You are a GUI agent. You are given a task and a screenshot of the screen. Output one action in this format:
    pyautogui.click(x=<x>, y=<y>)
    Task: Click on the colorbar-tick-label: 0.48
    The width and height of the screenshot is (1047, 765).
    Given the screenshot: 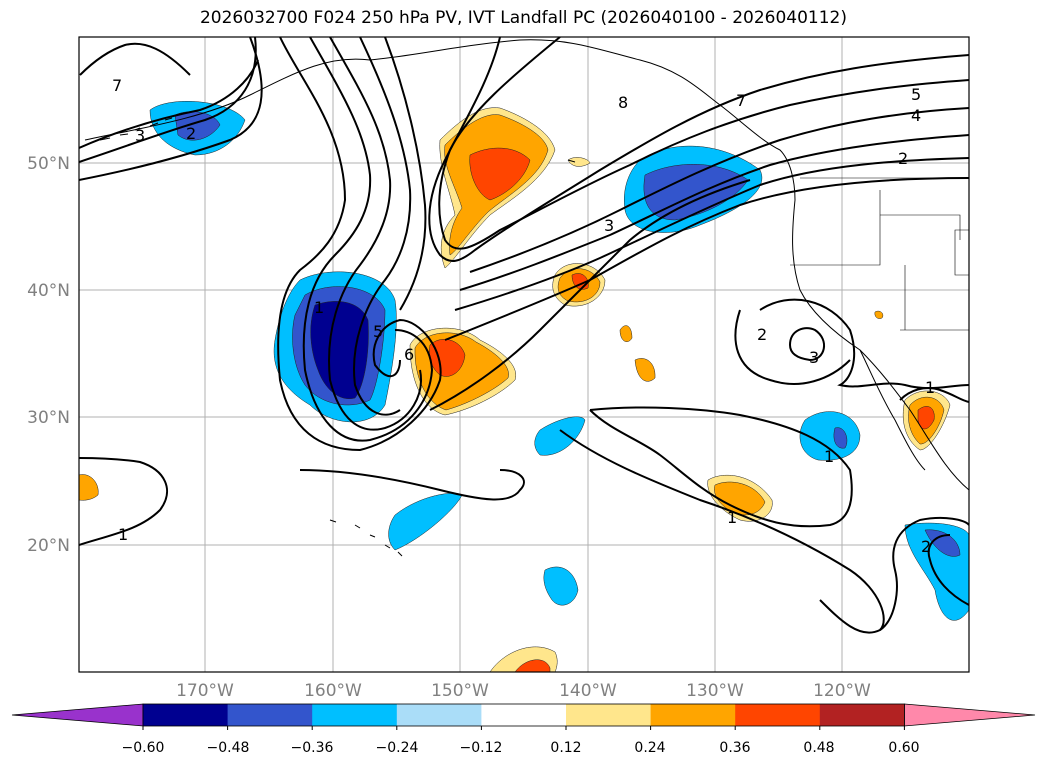 What is the action you would take?
    pyautogui.click(x=818, y=748)
    